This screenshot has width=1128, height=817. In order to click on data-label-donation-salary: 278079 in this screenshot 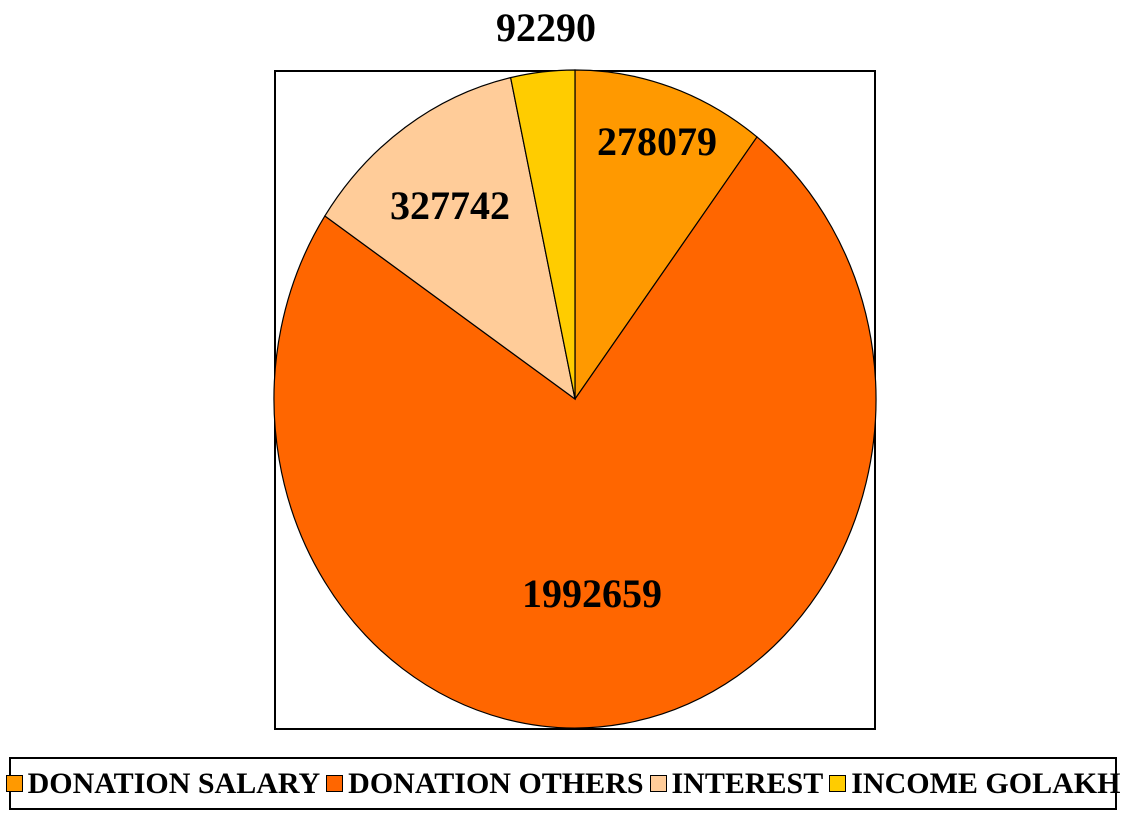, I will do `click(657, 141)`.